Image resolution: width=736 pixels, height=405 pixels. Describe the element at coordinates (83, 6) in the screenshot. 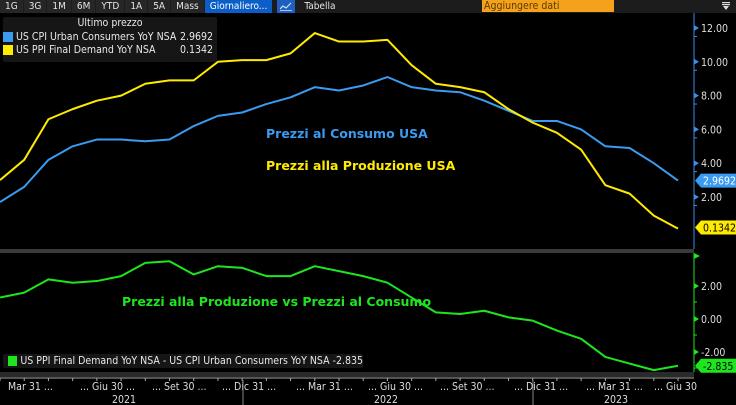

I see `range-button-6m: 6M` at that location.